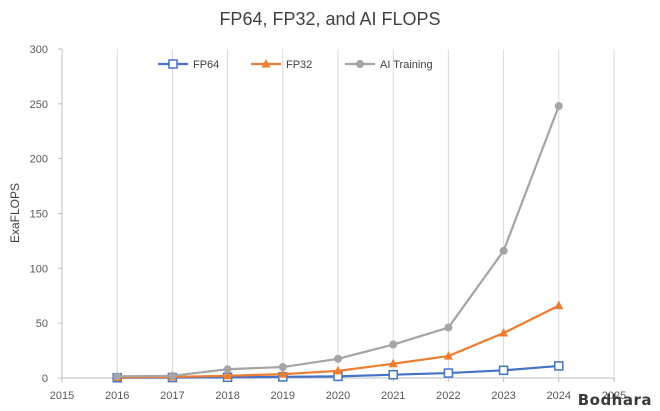 The width and height of the screenshot is (660, 411). What do you see at coordinates (448, 355) in the screenshot?
I see `data-point-fp32-2022` at bounding box center [448, 355].